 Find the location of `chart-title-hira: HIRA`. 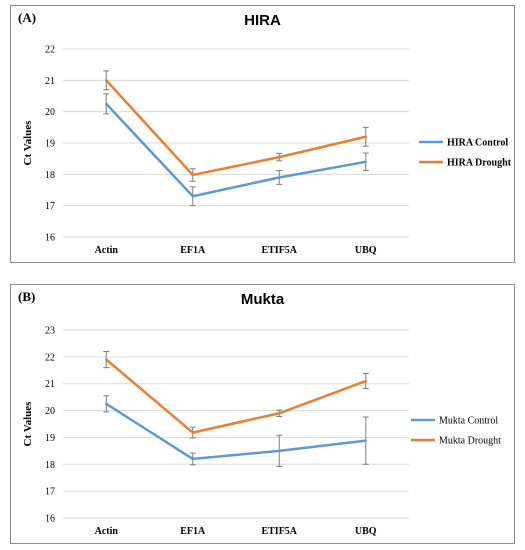

chart-title-hira: HIRA is located at coordinates (262, 20).